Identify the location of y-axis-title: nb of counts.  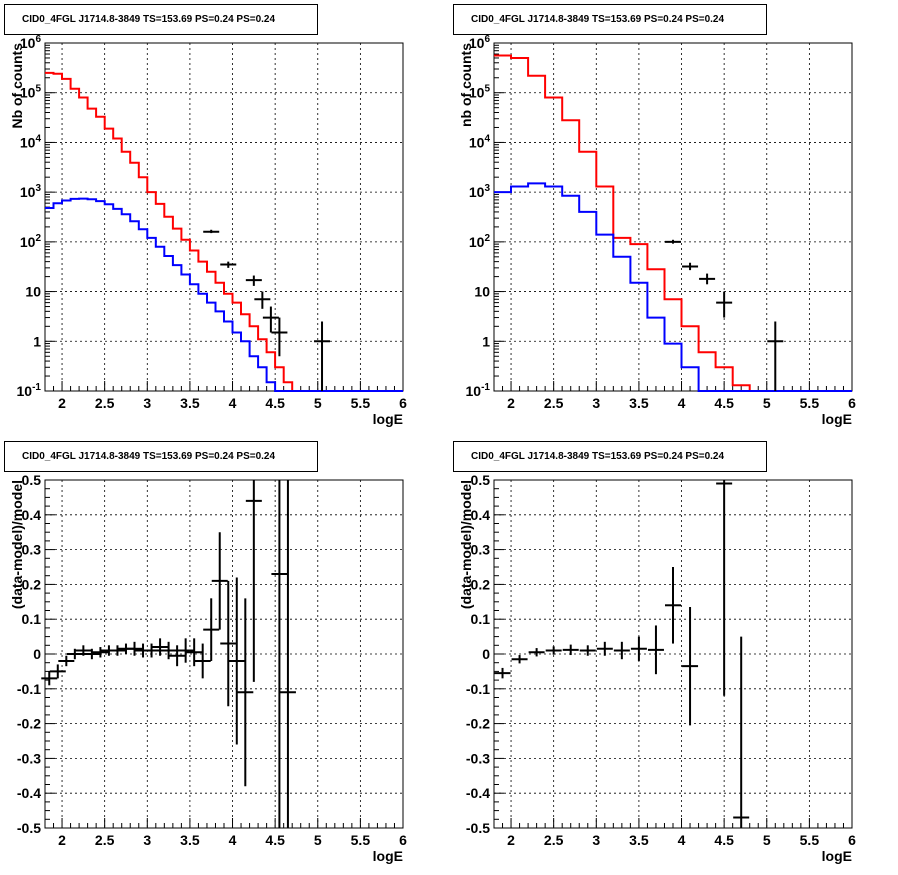
(466, 85).